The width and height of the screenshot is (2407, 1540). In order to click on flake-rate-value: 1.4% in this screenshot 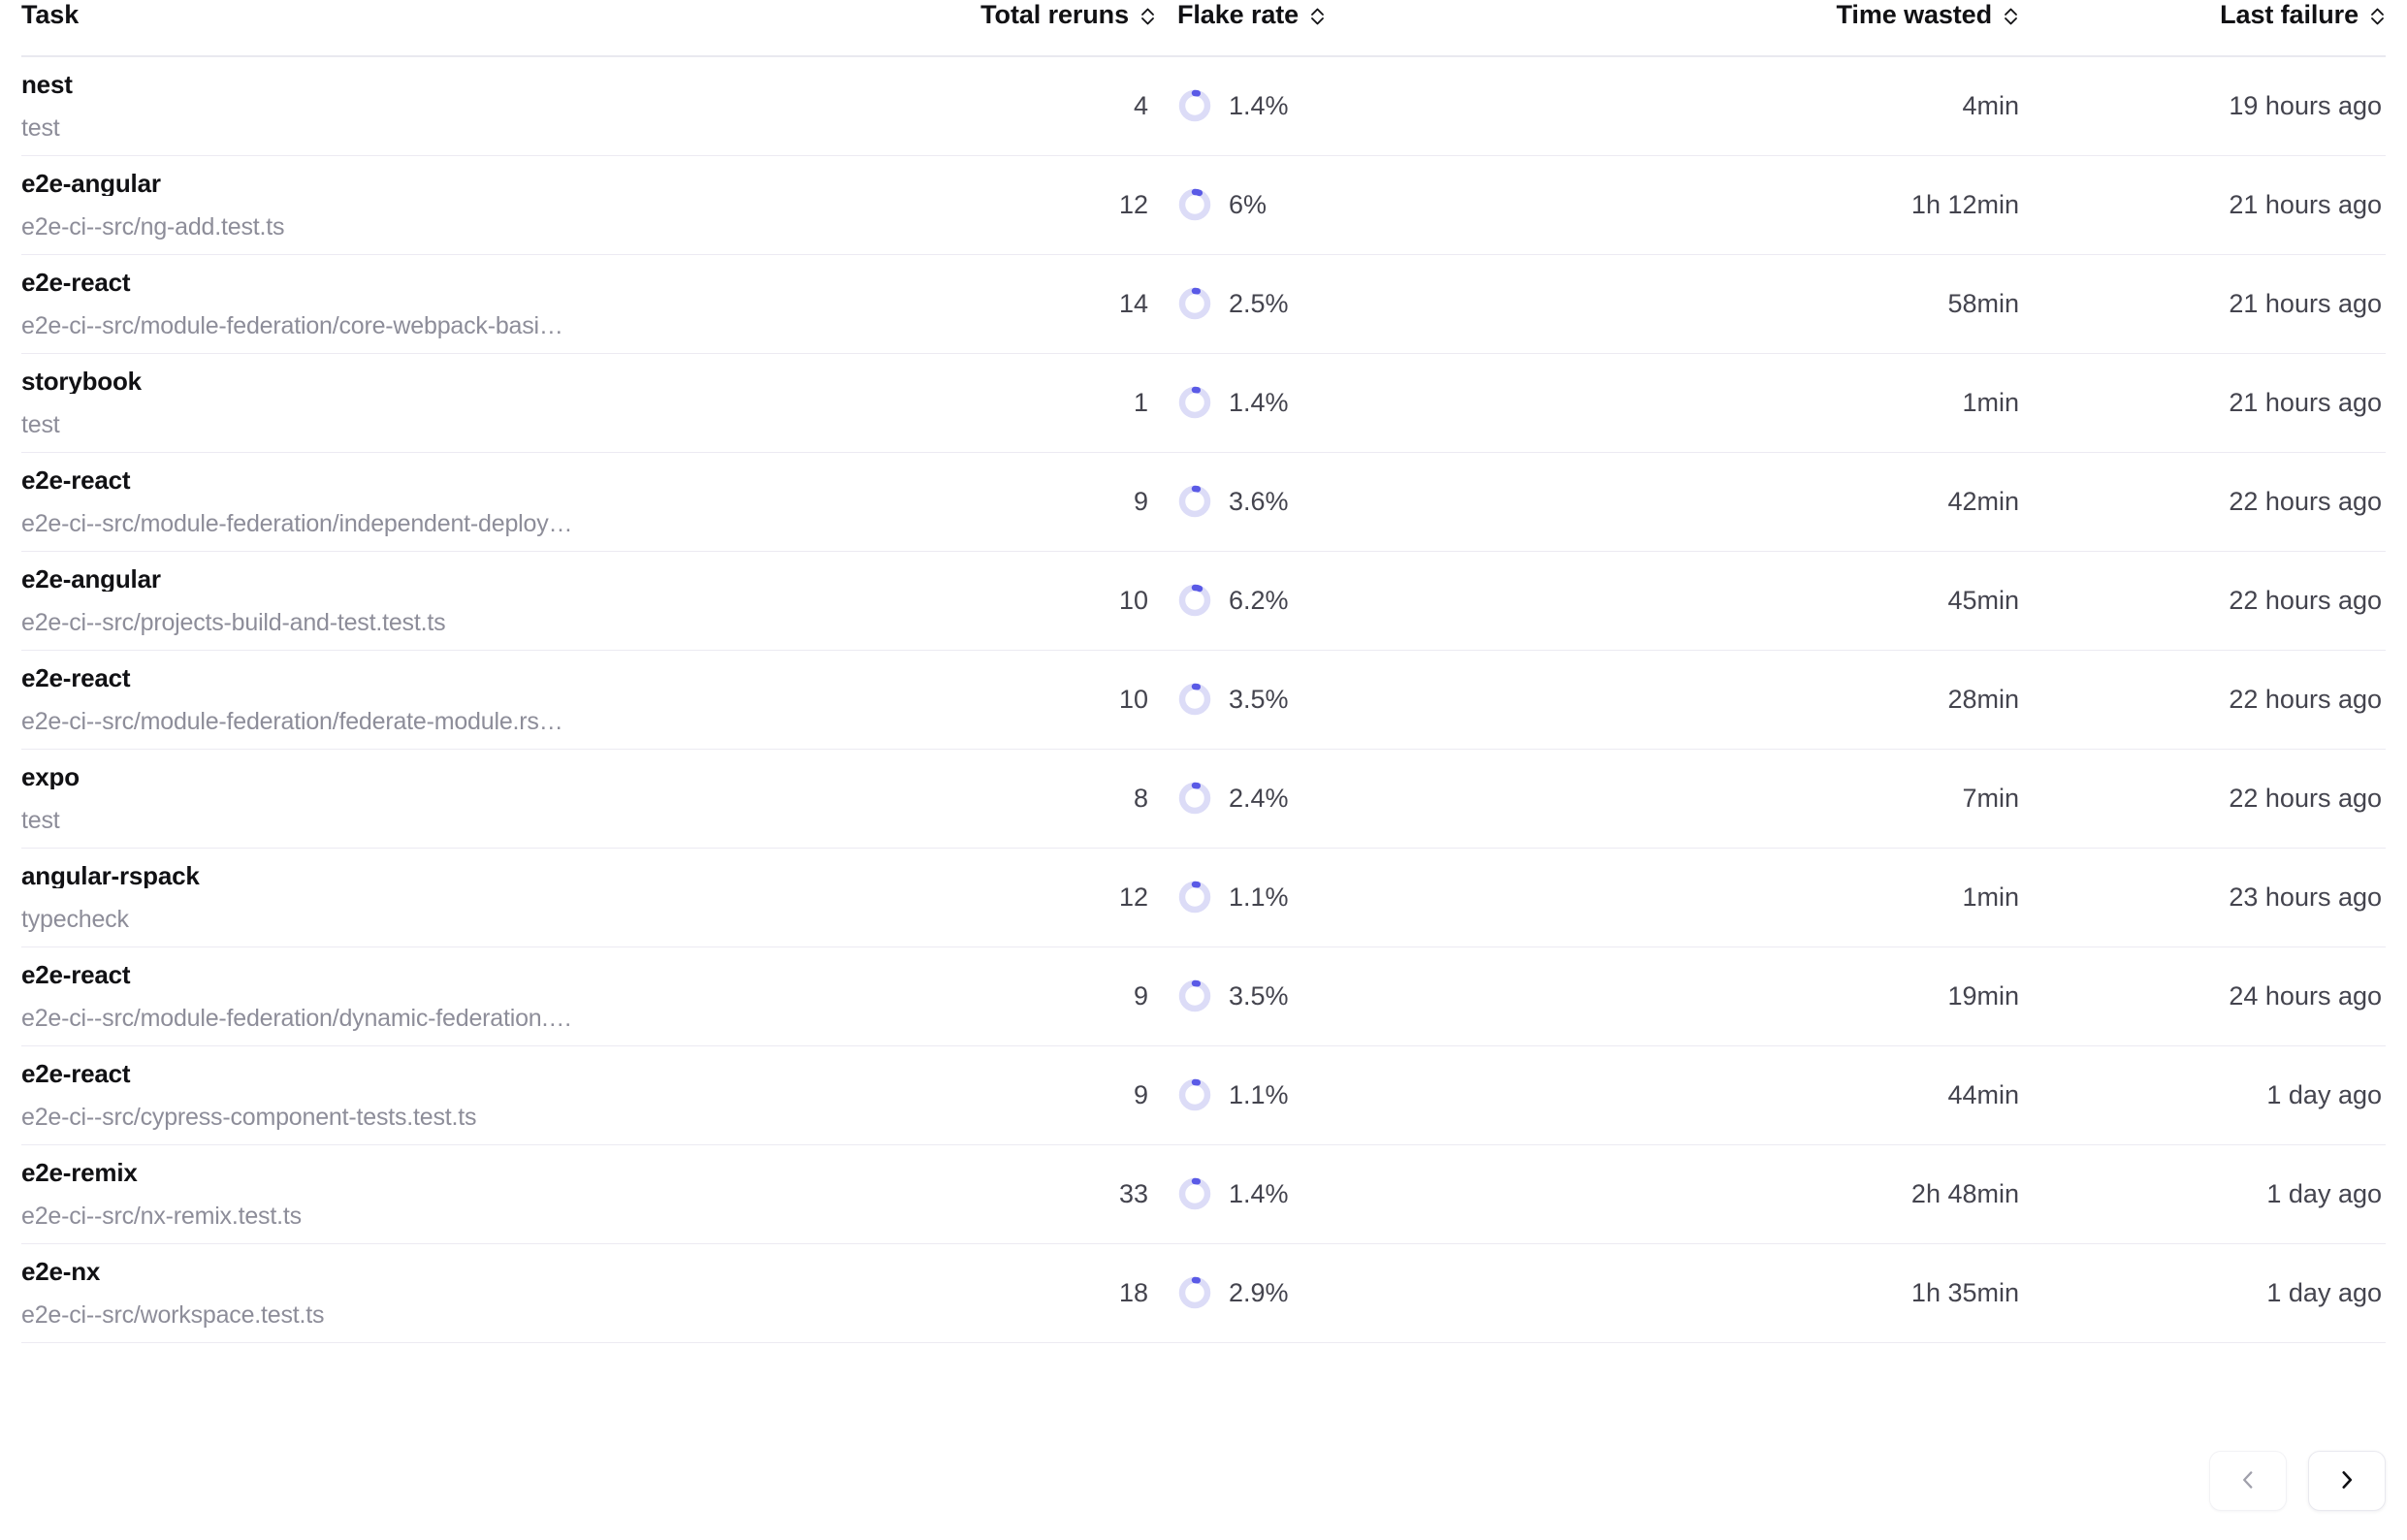, I will do `click(1259, 105)`.